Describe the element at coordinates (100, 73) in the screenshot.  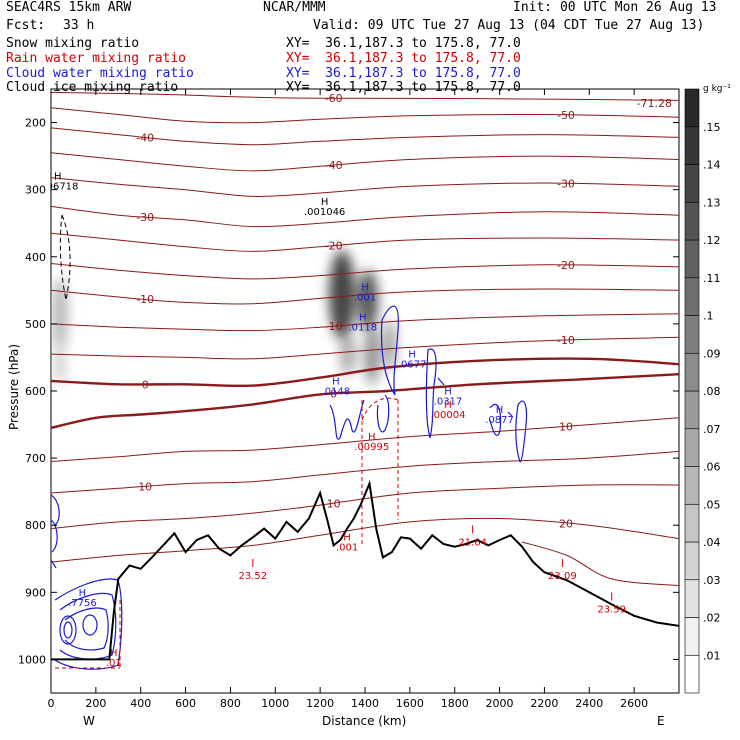
I see `field-name-cloud-water: Cloud water mixing ratio` at that location.